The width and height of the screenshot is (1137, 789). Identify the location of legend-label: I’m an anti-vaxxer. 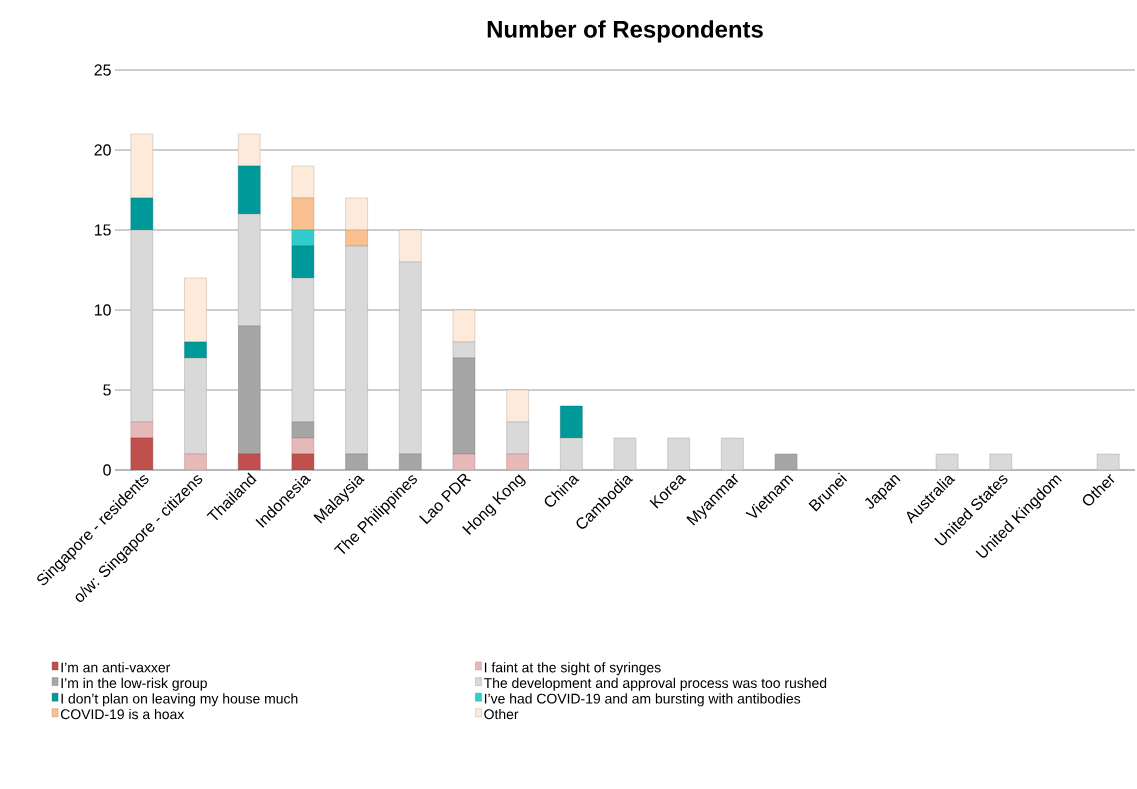
(116, 667).